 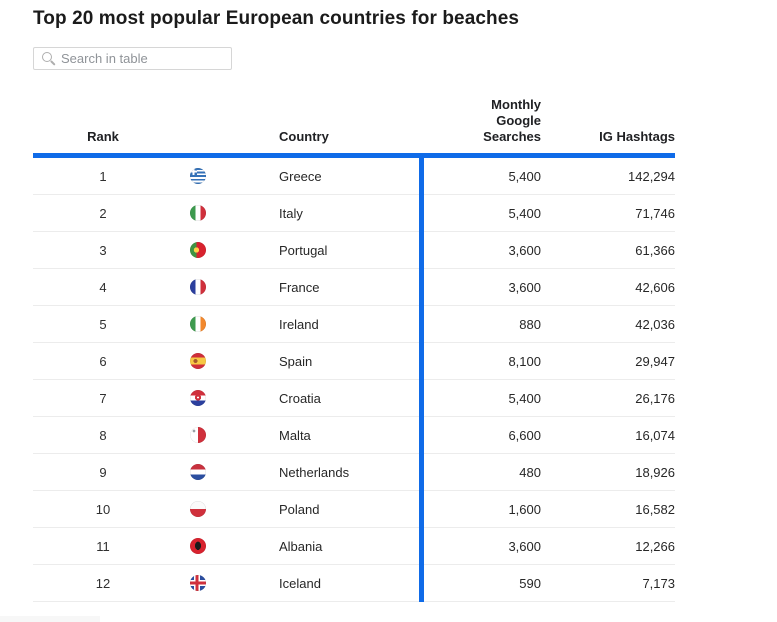 I want to click on column-header-ig-hashtags: IG Hashtags, so click(x=637, y=136).